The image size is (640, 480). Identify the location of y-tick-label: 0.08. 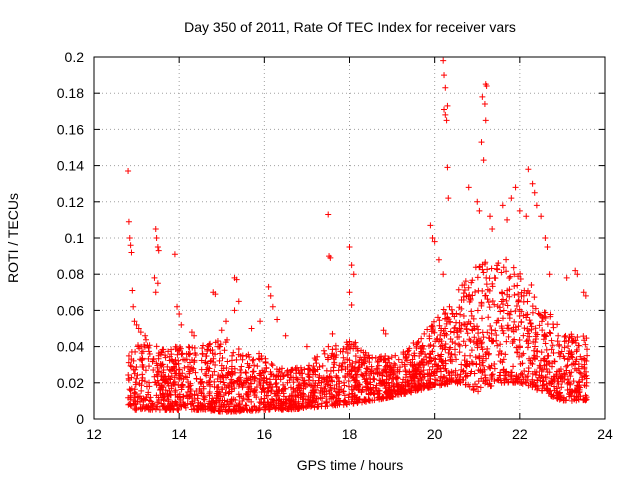
(70, 274).